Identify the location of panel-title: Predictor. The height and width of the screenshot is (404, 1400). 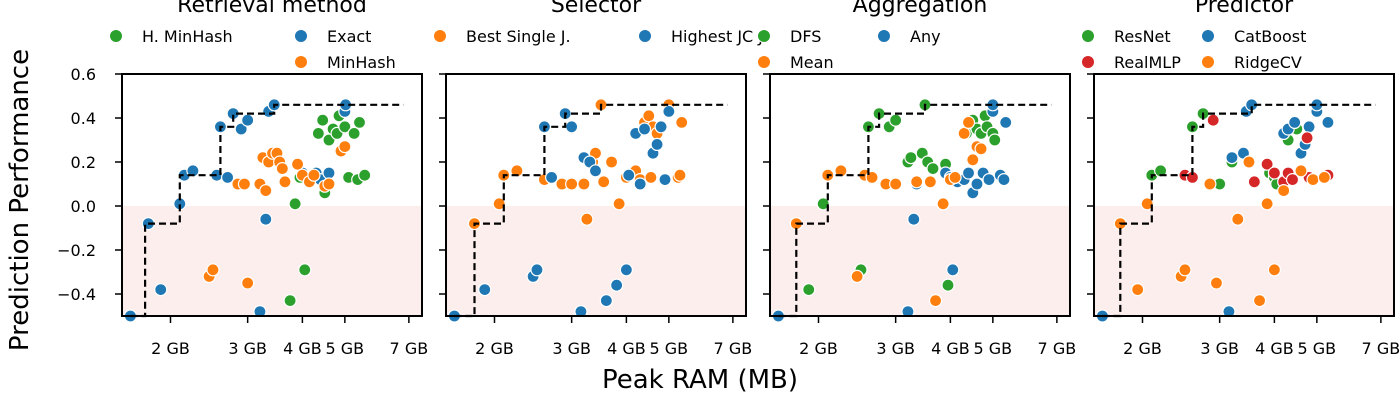
(1244, 9).